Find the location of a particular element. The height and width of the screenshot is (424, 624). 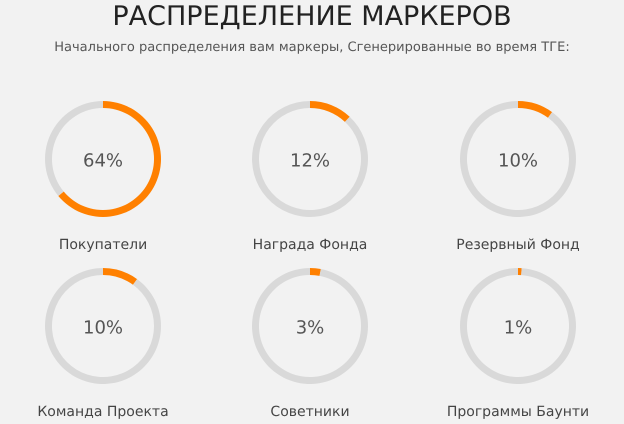

text: Резервный Фонд is located at coordinates (518, 245).